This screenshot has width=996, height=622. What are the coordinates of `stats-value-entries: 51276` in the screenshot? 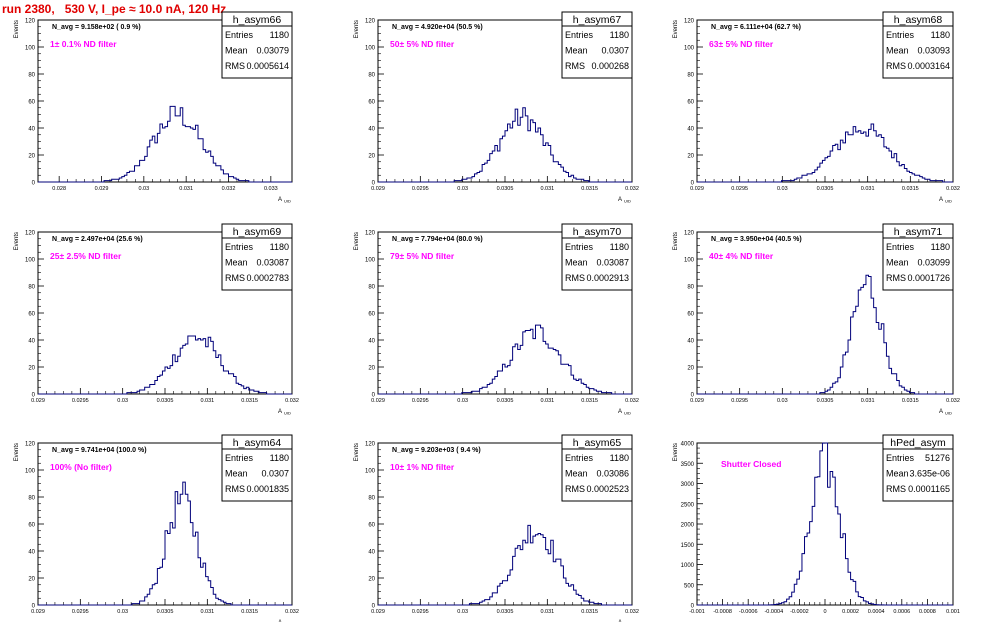 It's located at (937, 458).